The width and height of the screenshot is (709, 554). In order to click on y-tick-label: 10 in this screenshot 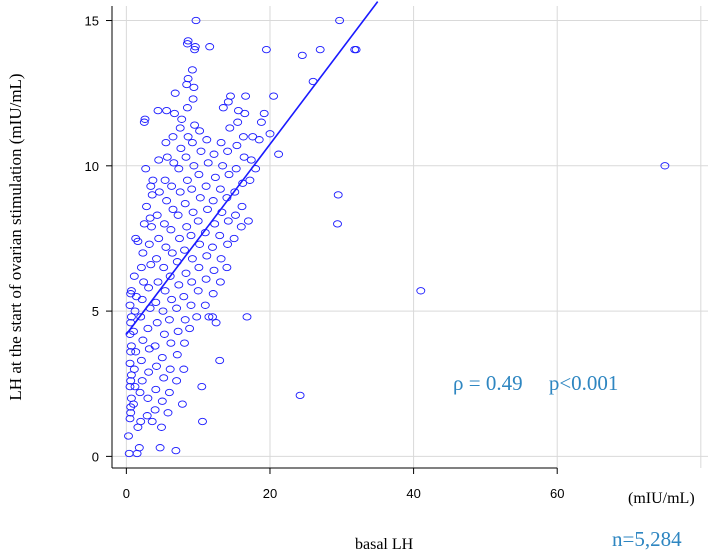, I will do `click(92, 166)`.